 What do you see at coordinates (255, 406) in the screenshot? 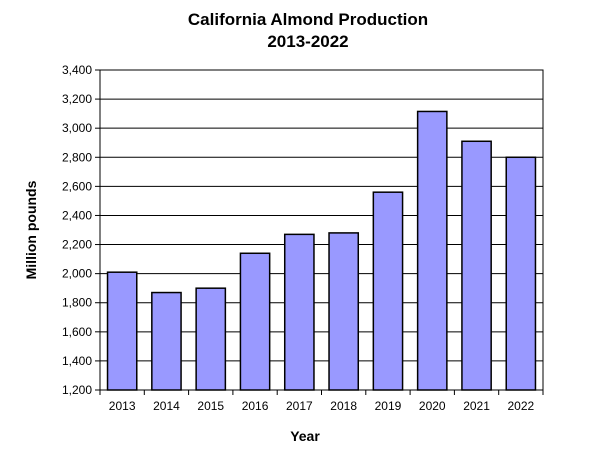
I see `x-tick-label-2016: 2016` at bounding box center [255, 406].